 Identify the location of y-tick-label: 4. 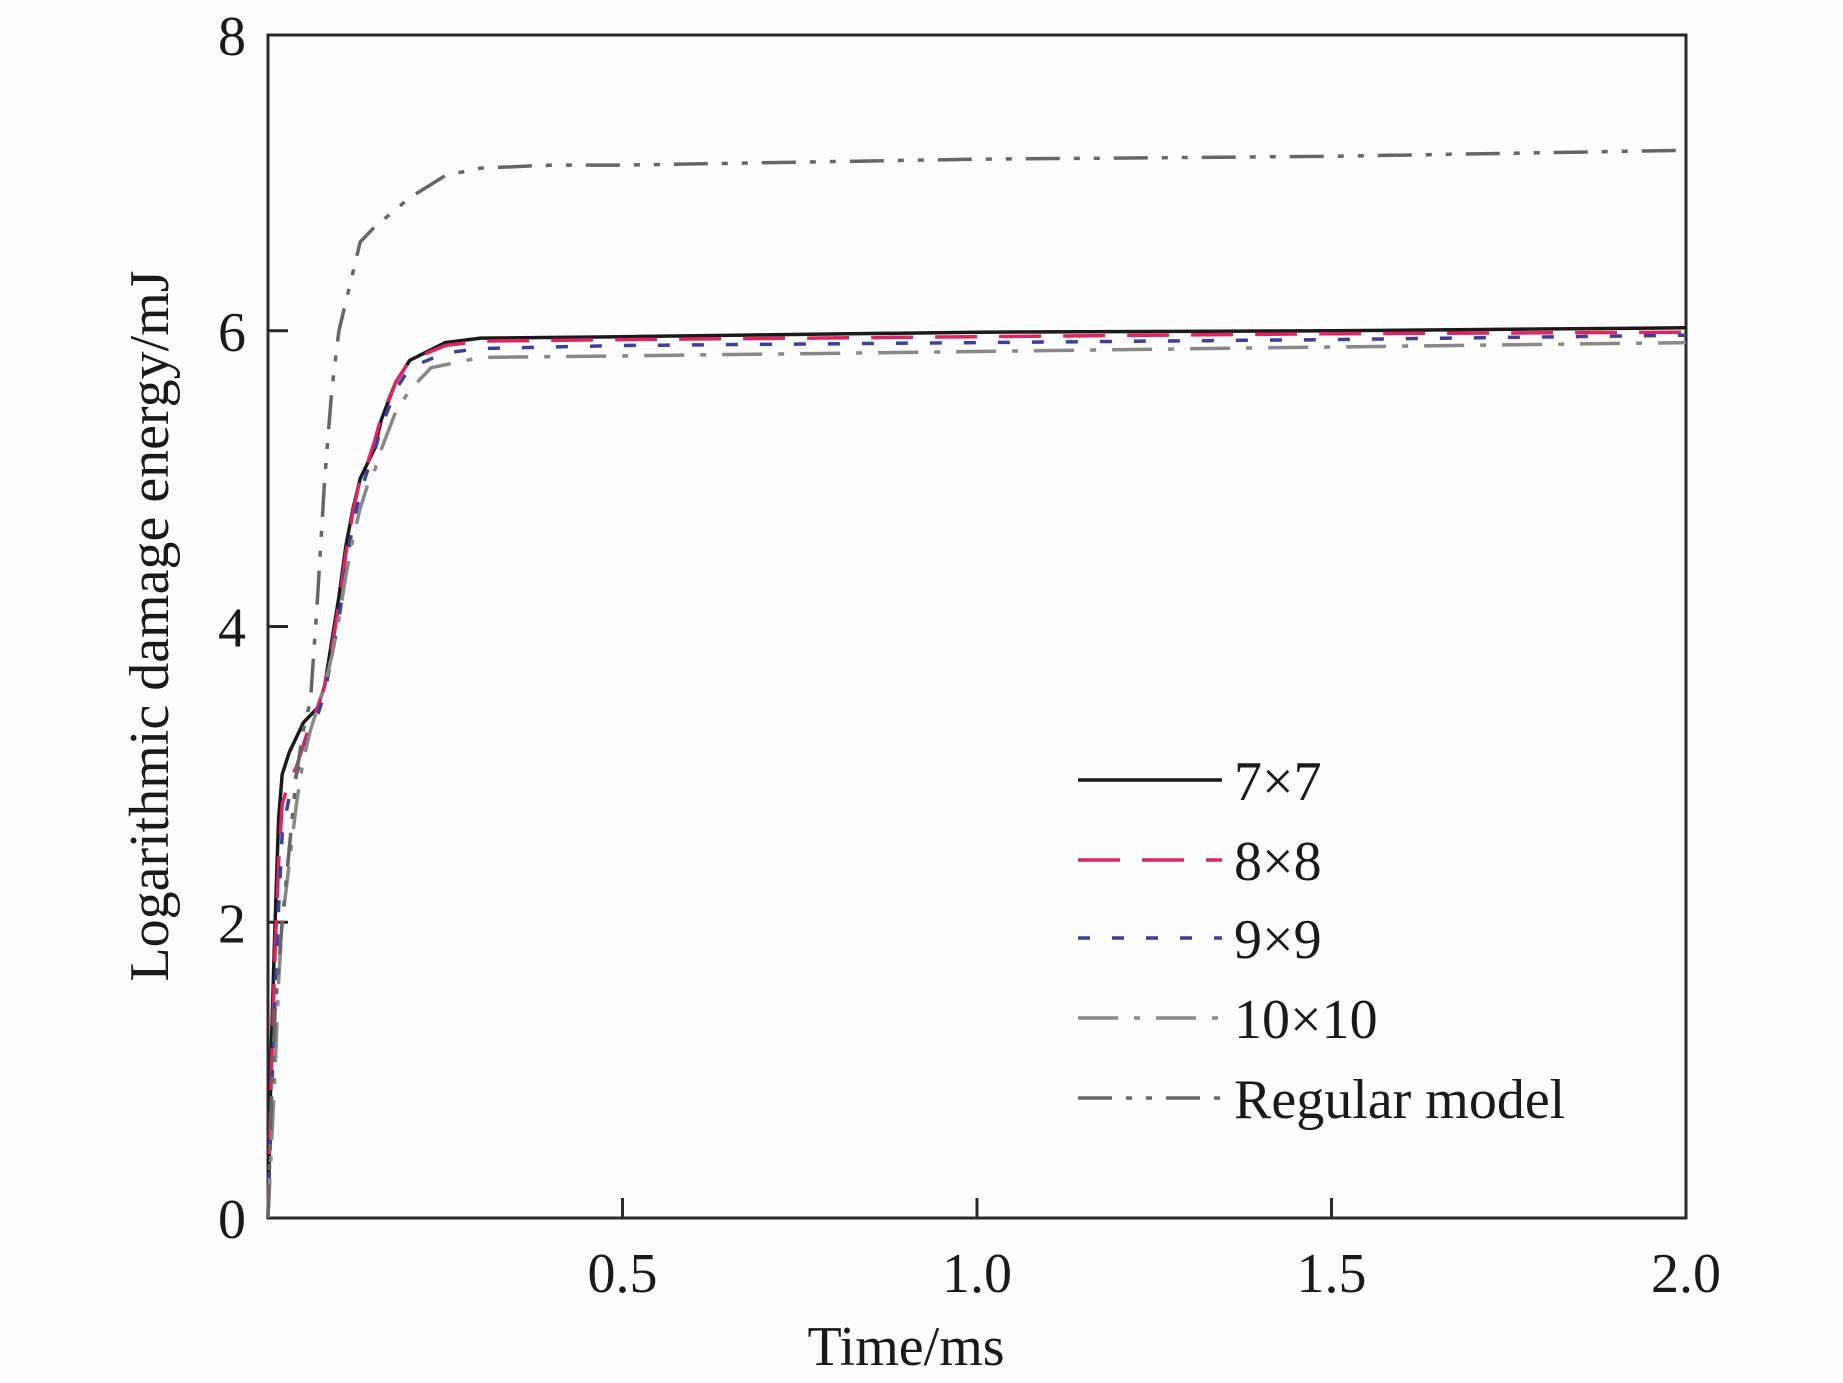
(232, 629).